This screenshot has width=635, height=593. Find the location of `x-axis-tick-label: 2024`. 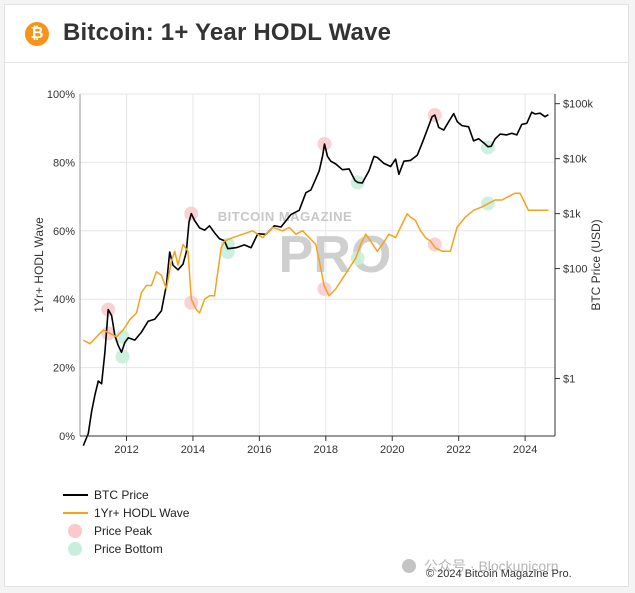

x-axis-tick-label: 2024 is located at coordinates (525, 450).